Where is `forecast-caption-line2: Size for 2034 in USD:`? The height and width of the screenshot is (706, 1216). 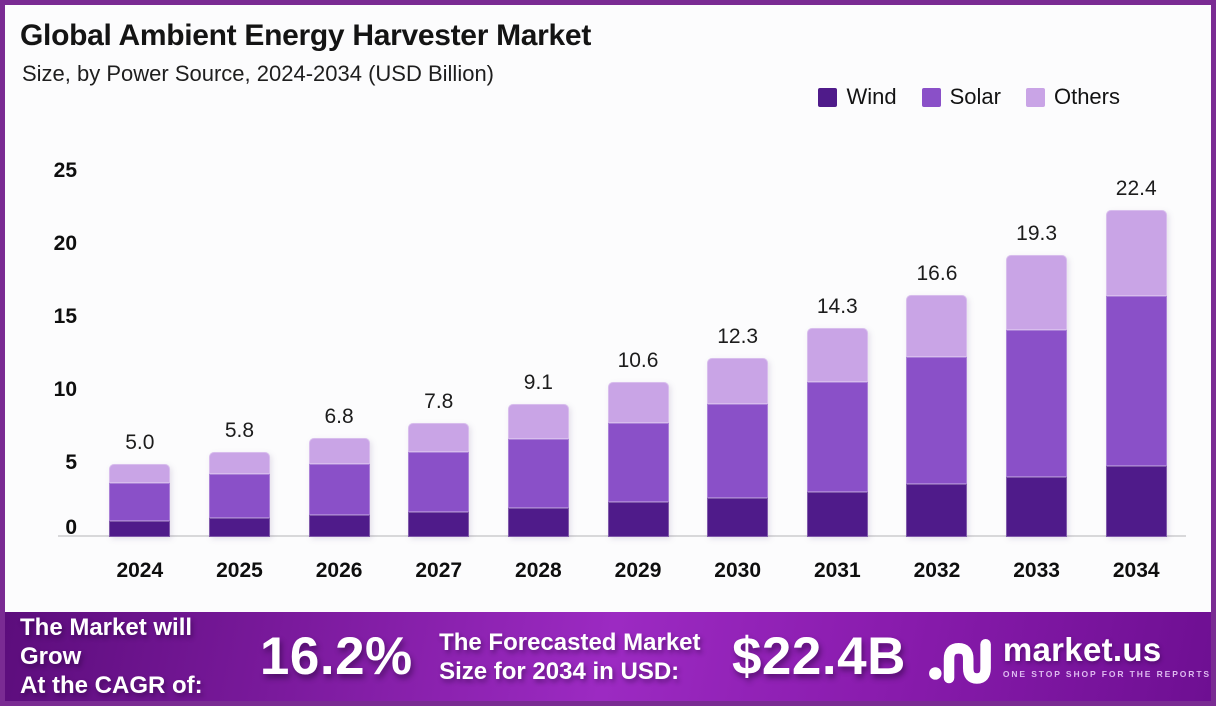 forecast-caption-line2: Size for 2034 in USD: is located at coordinates (559, 671).